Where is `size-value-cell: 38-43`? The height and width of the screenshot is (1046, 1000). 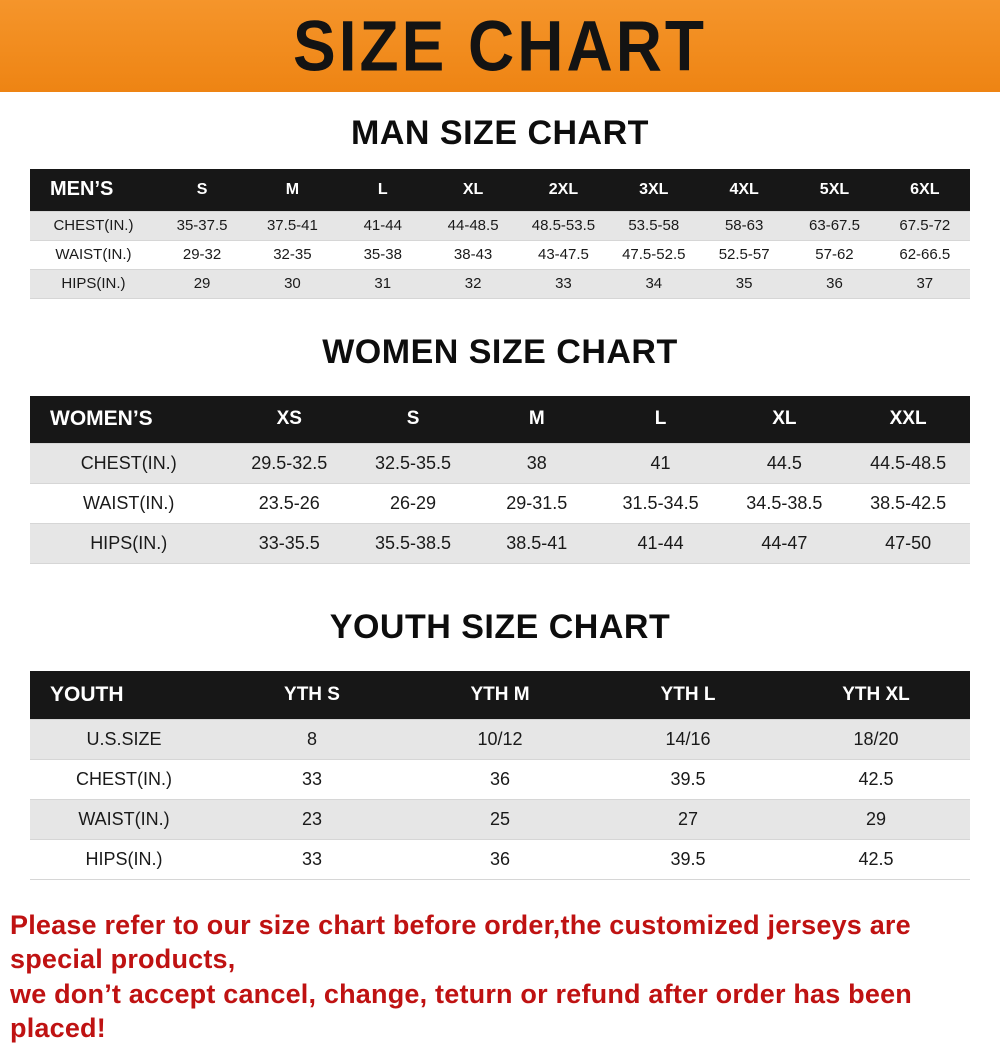 size-value-cell: 38-43 is located at coordinates (473, 254).